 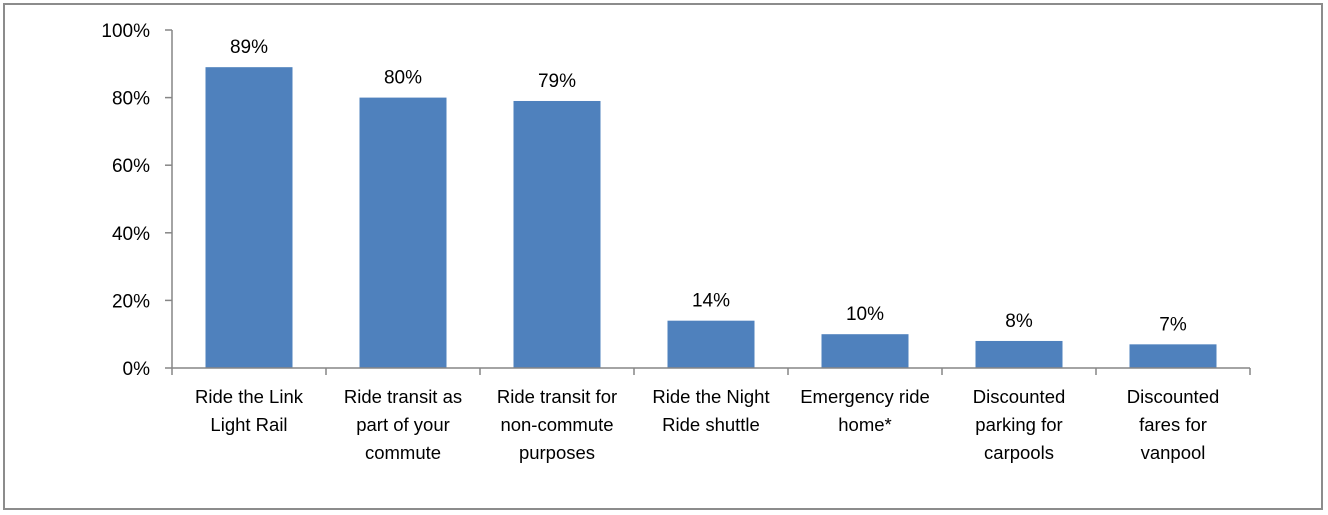 I want to click on x-category-label-line: non-commute, so click(x=556, y=424).